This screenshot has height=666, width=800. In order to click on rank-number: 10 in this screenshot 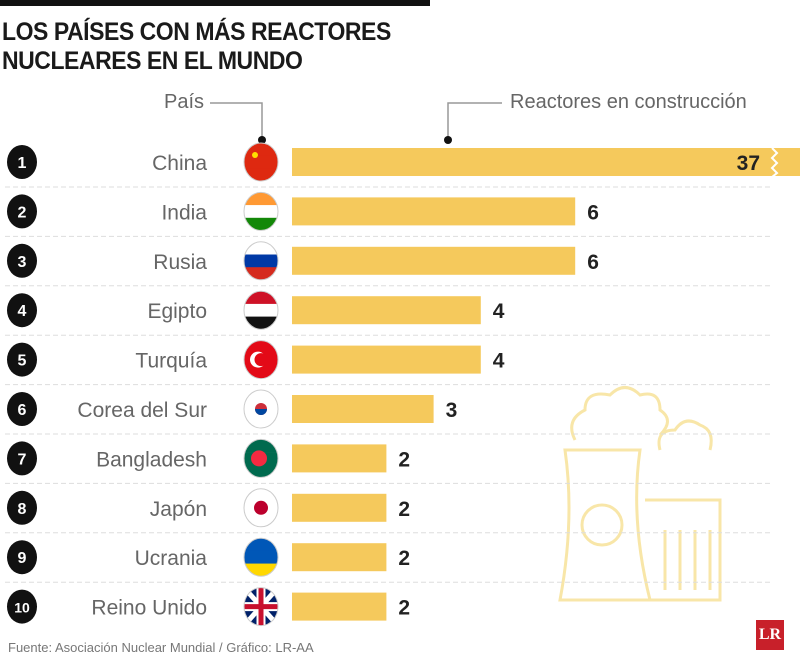, I will do `click(22, 608)`.